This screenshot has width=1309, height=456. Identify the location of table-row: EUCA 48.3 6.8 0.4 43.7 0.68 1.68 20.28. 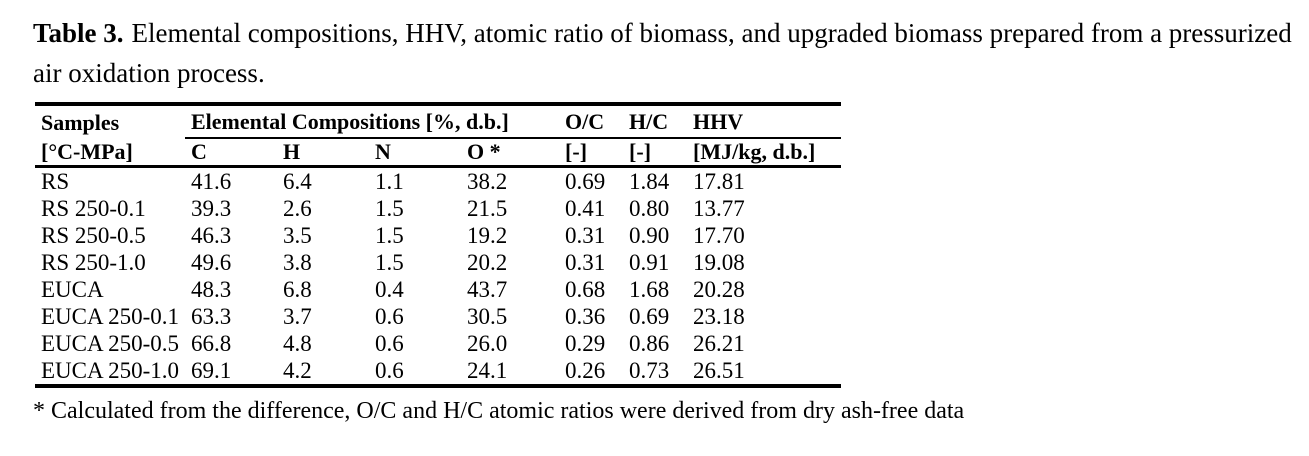
(438, 289).